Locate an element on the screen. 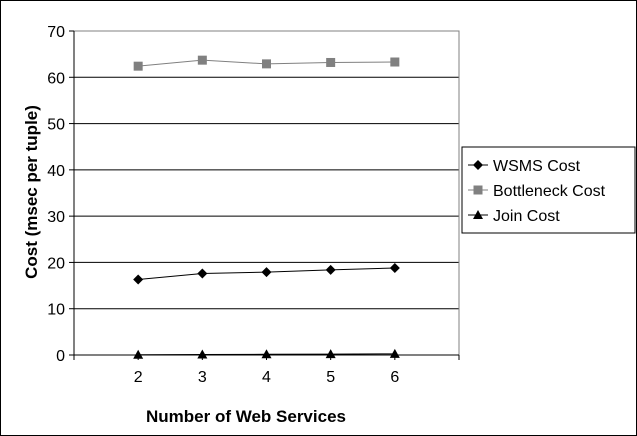  legend-box is located at coordinates (548, 190).